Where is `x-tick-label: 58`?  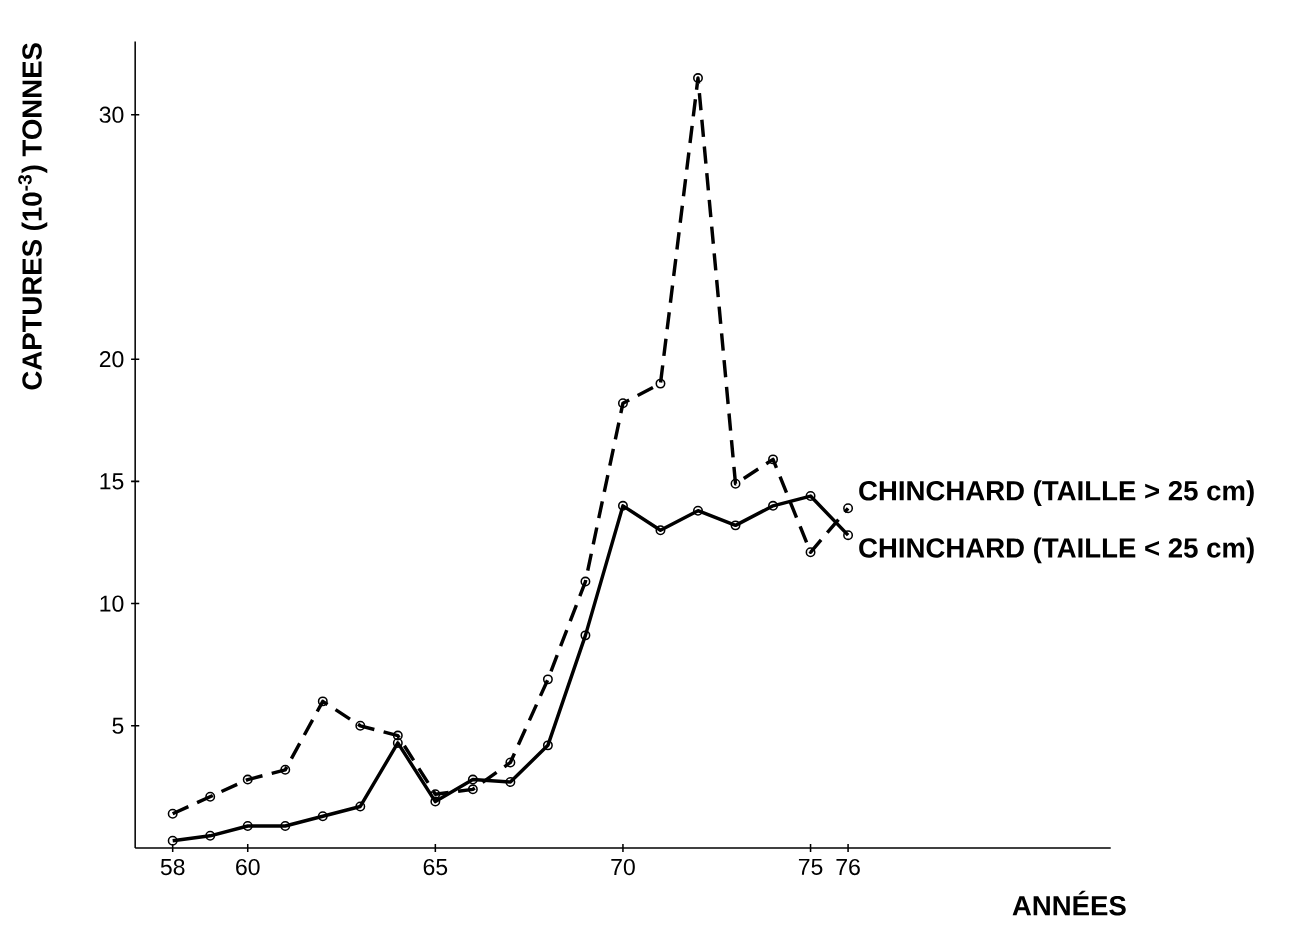
x-tick-label: 58 is located at coordinates (172, 867).